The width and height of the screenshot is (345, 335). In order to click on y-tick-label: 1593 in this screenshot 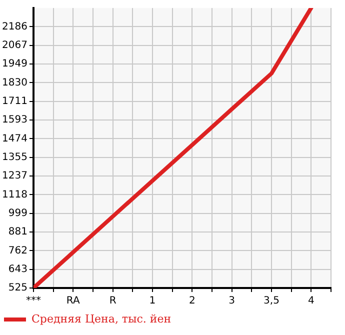, I will do `click(15, 120)`.